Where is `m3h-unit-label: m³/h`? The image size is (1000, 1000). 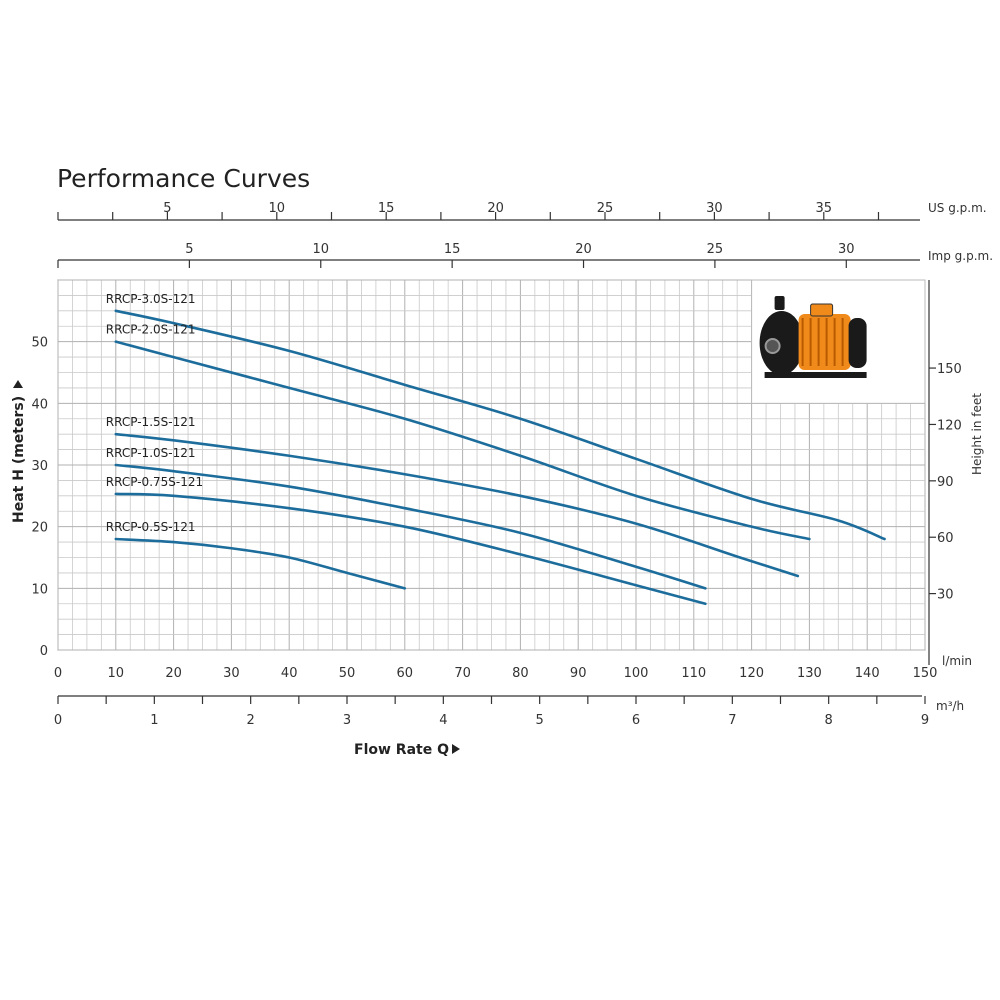
m3h-unit-label: m³/h is located at coordinates (950, 706).